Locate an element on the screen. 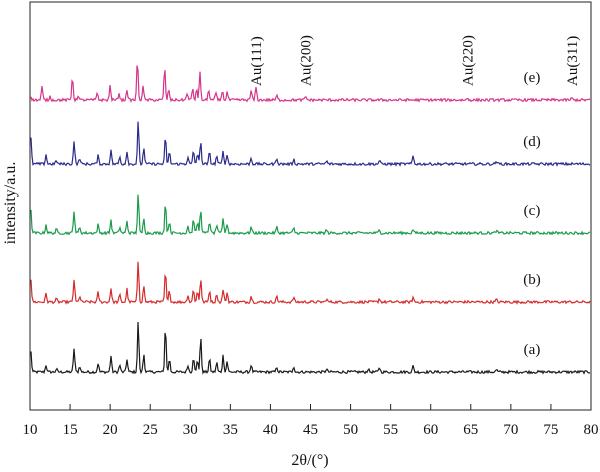  x-tick-label: 60 is located at coordinates (430, 430).